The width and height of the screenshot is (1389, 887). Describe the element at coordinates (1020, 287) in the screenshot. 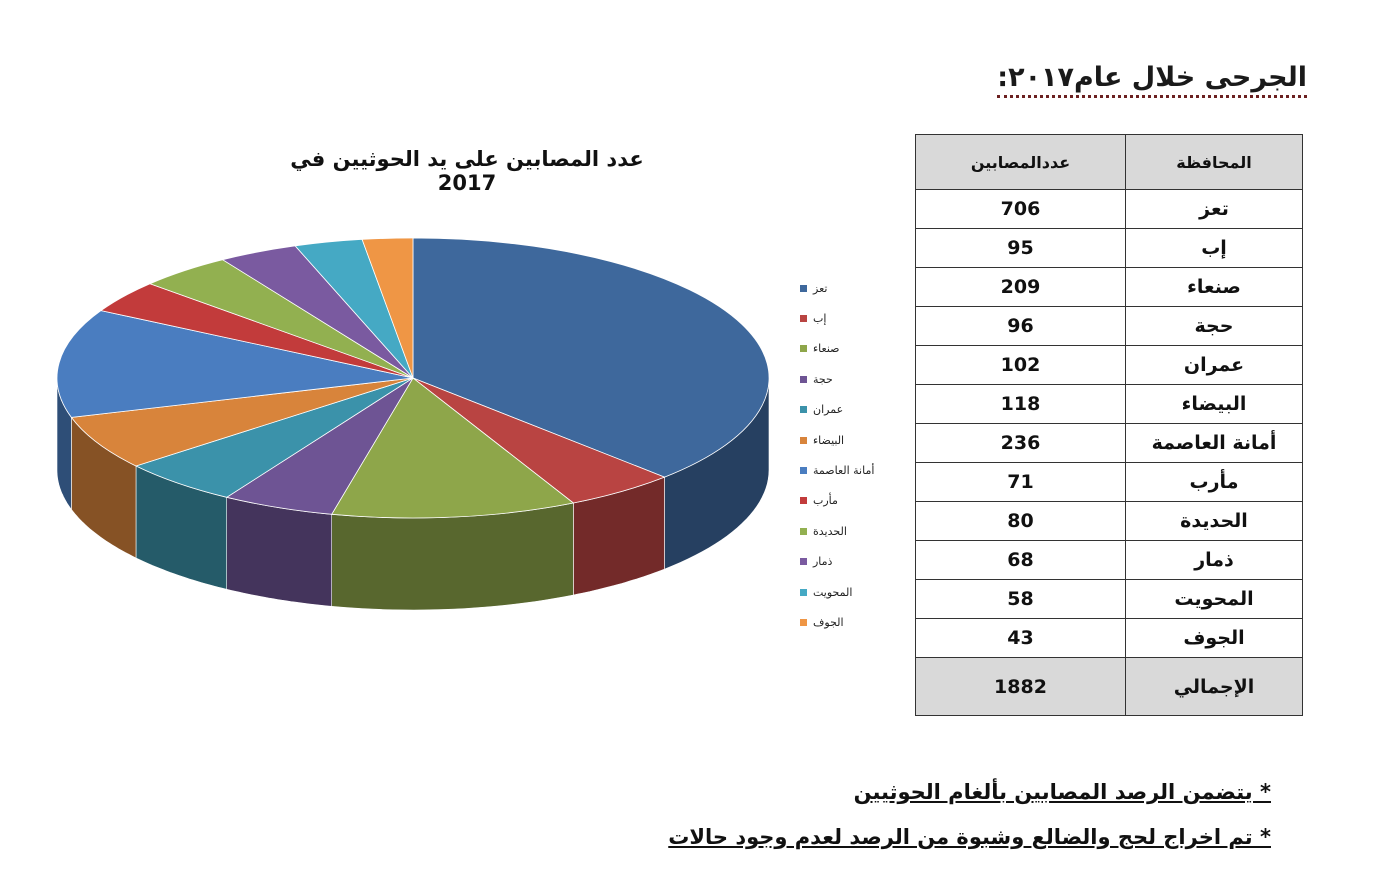

I see `count-cell: 209` at that location.